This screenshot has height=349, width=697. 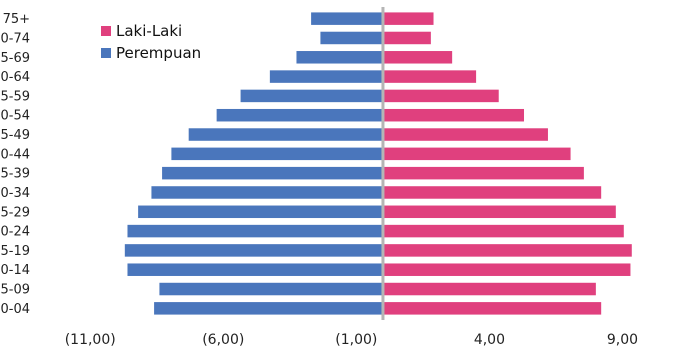 What do you see at coordinates (15, 309) in the screenshot?
I see `y-tick-label: 00-04` at bounding box center [15, 309].